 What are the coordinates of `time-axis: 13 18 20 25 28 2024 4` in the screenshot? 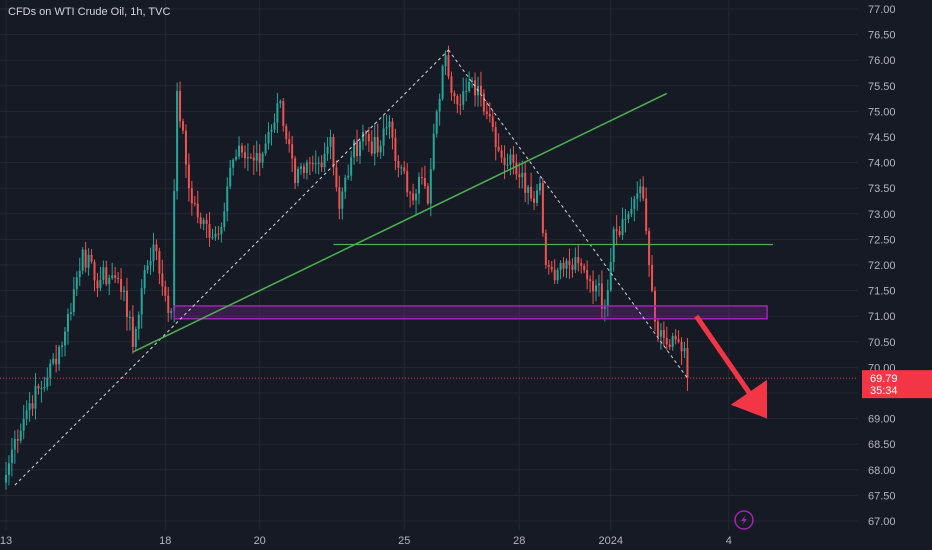 It's located at (366, 541).